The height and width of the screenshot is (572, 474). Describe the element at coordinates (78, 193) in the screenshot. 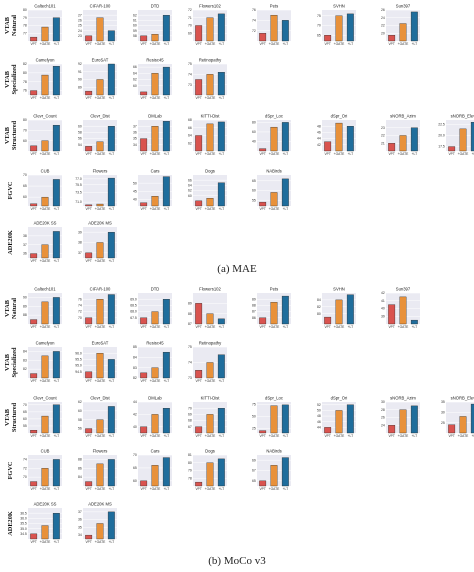

I see `y-tick-label: 73.5` at that location.